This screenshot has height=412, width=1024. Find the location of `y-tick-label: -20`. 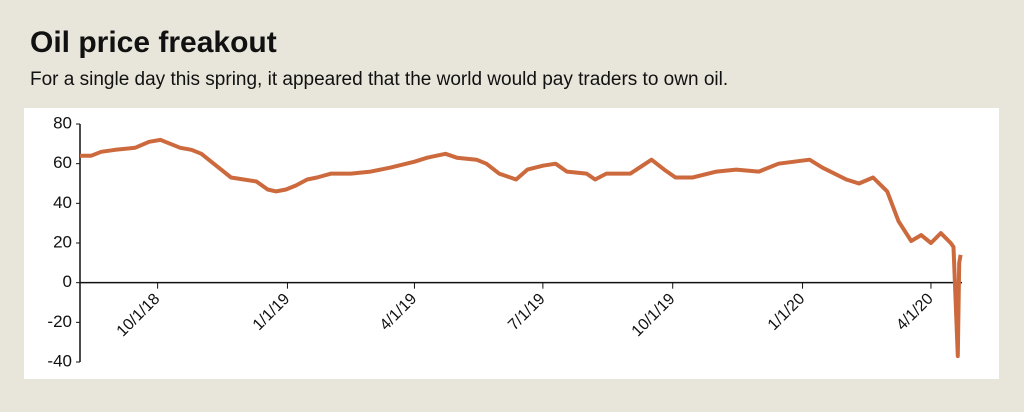

y-tick-label: -20 is located at coordinates (59, 321).